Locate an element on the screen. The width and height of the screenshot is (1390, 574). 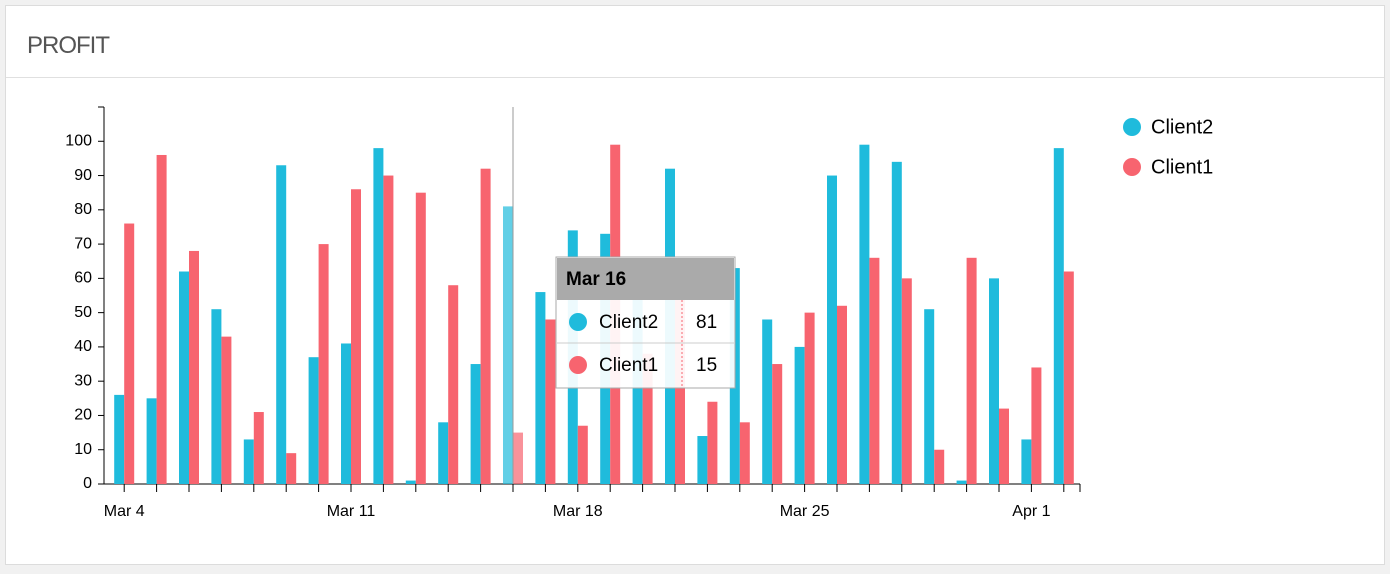
x-tick-label: Mar 25 is located at coordinates (805, 511).